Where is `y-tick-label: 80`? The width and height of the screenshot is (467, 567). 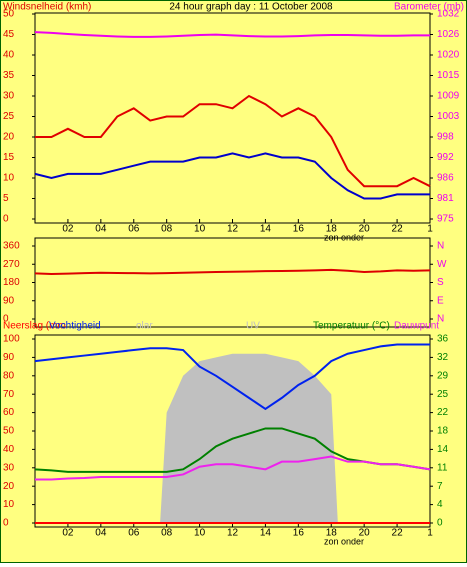
y-tick-label: 80 is located at coordinates (9, 375).